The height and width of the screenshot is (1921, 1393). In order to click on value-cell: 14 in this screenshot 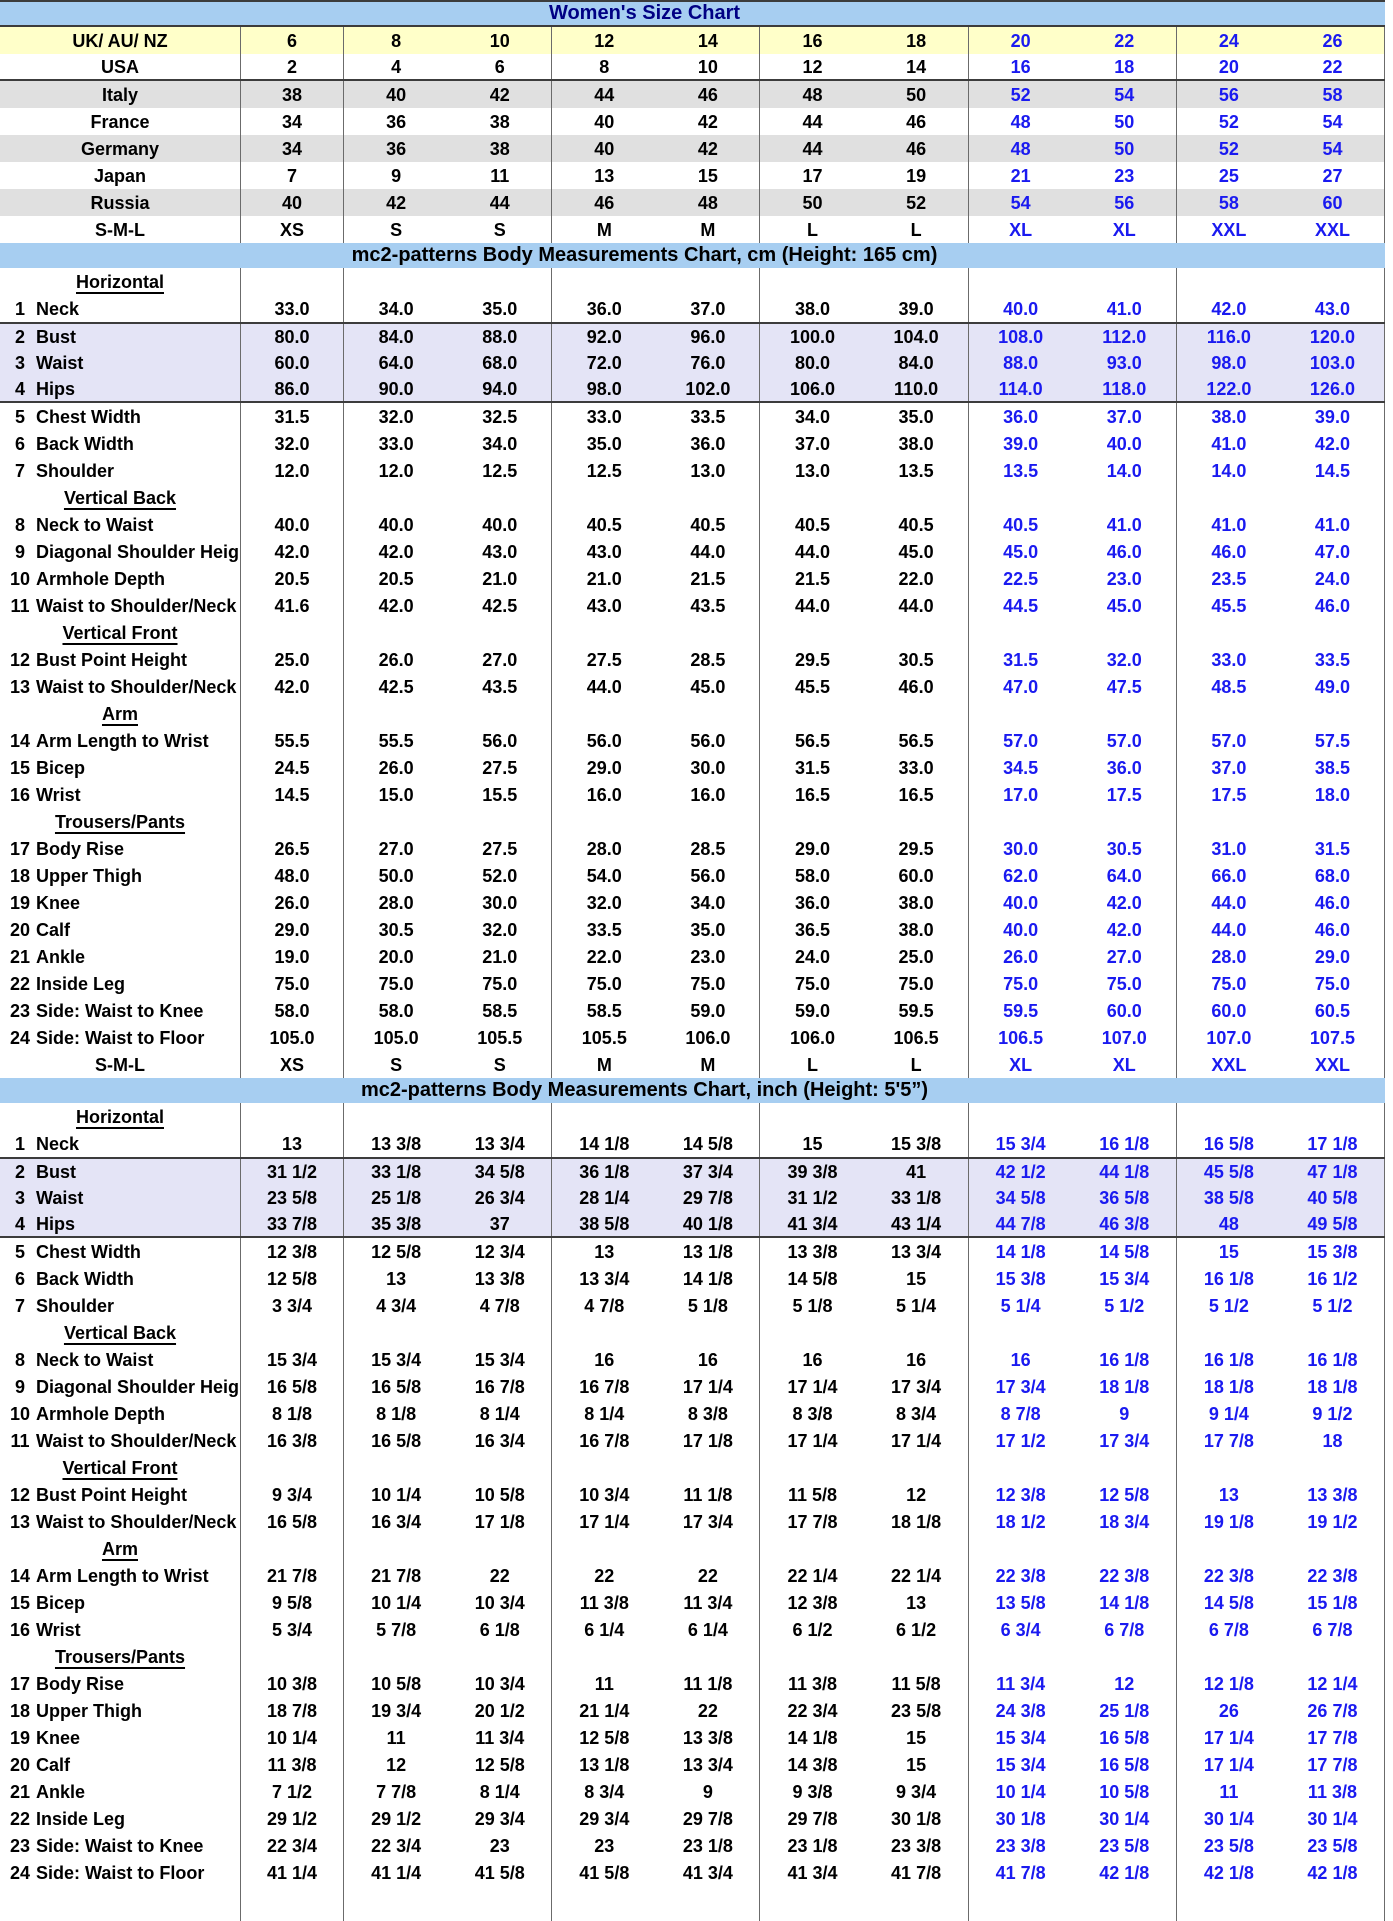, I will do `click(917, 66)`.